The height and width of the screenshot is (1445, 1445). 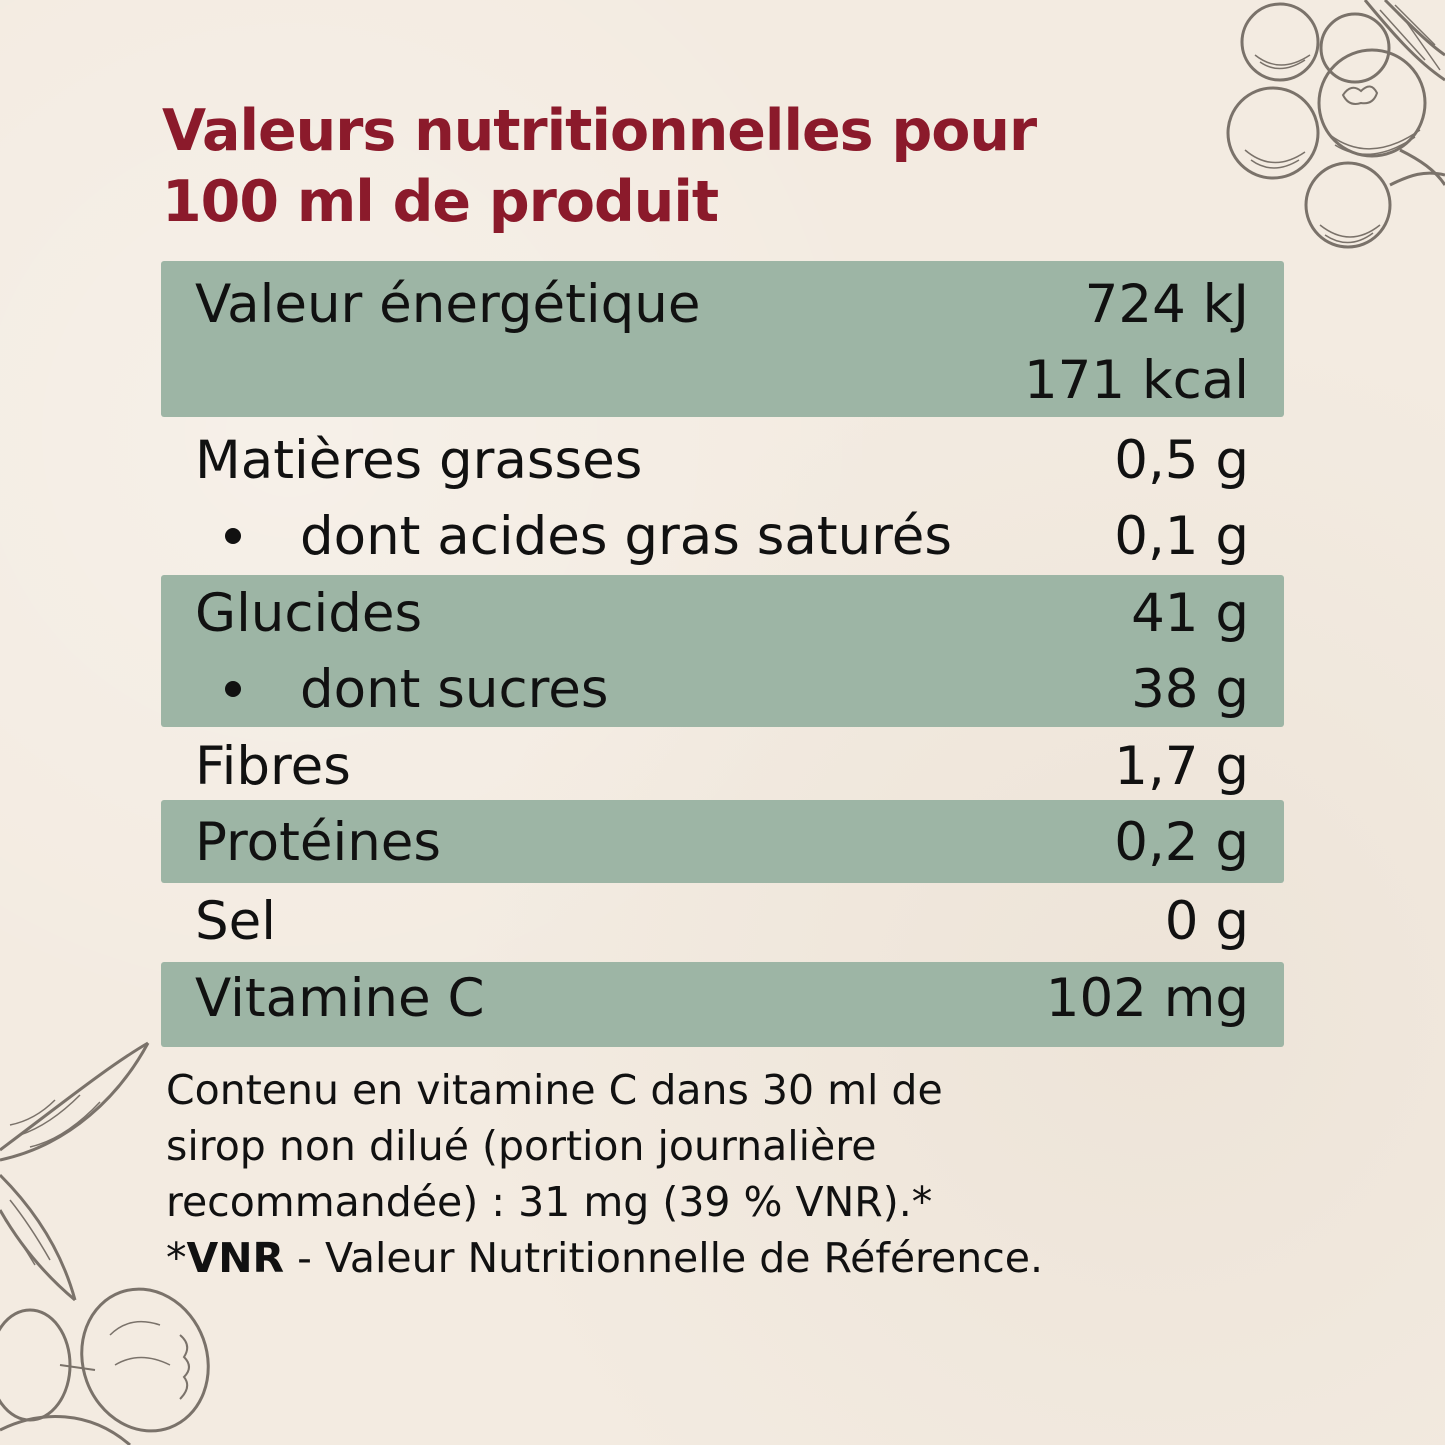 I want to click on row-band-vitamin-c, so click(x=722, y=1004).